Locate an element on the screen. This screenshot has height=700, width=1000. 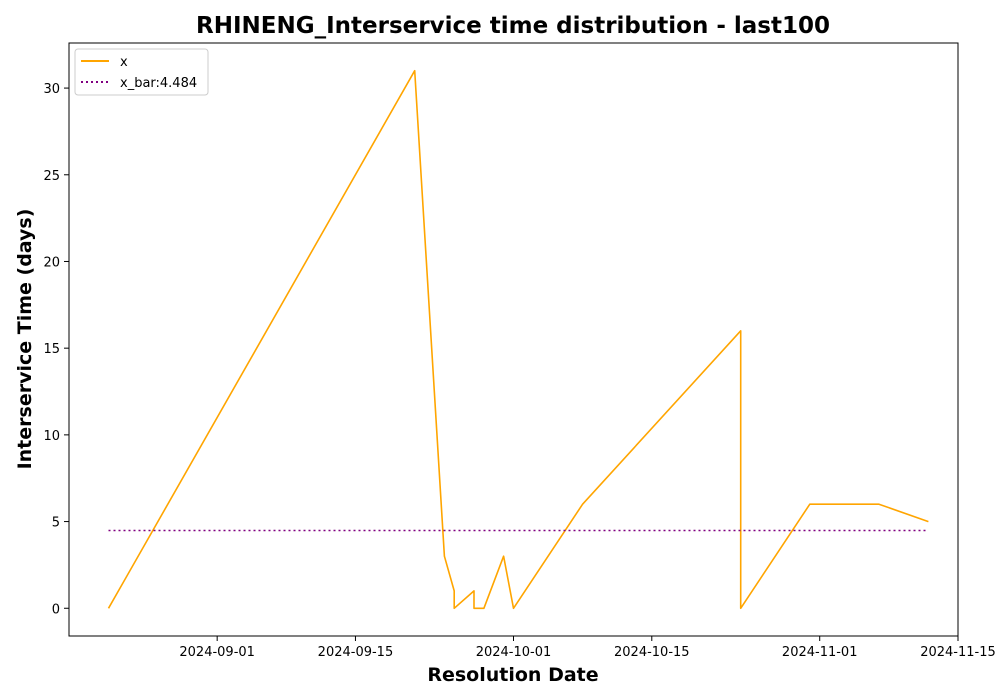
x-tick-label: 2024-11-15 is located at coordinates (958, 652).